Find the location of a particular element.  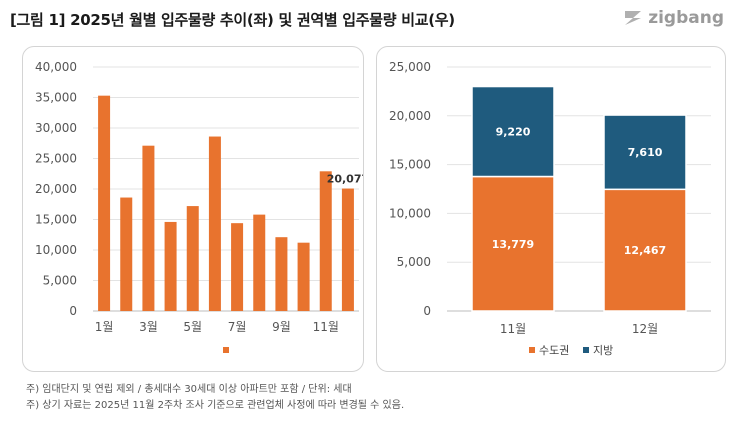

bar-6월 is located at coordinates (214, 223).